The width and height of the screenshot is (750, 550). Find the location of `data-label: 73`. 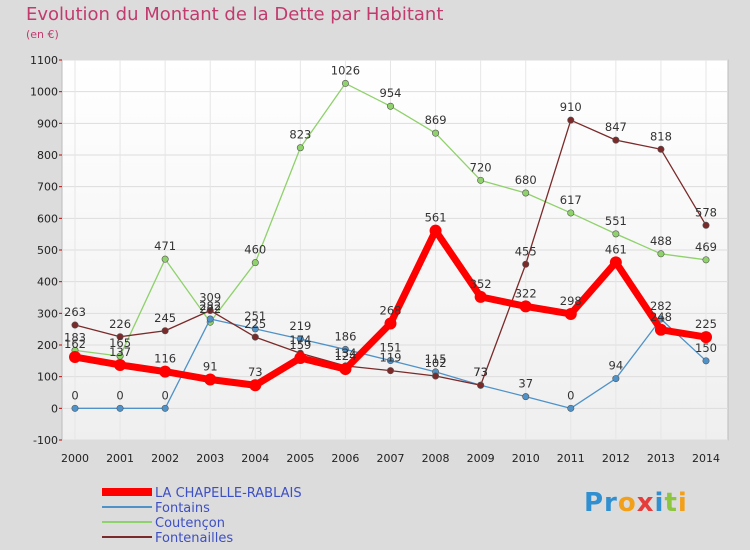

data-label: 73 is located at coordinates (480, 372).